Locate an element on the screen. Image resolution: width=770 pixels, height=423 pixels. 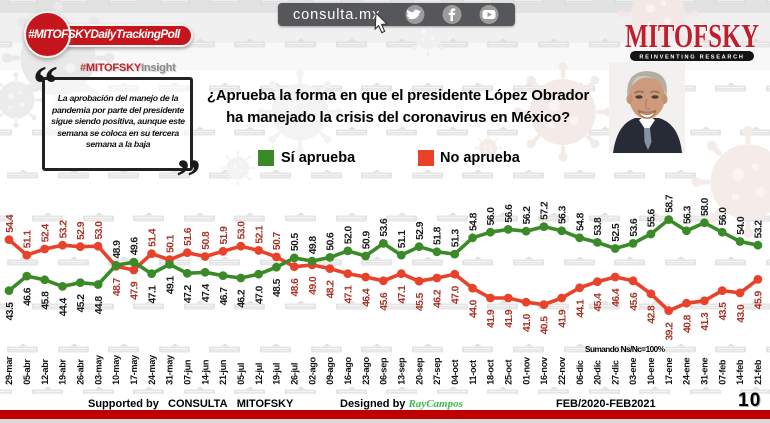
svg-text: 48.9 is located at coordinates (117, 249).